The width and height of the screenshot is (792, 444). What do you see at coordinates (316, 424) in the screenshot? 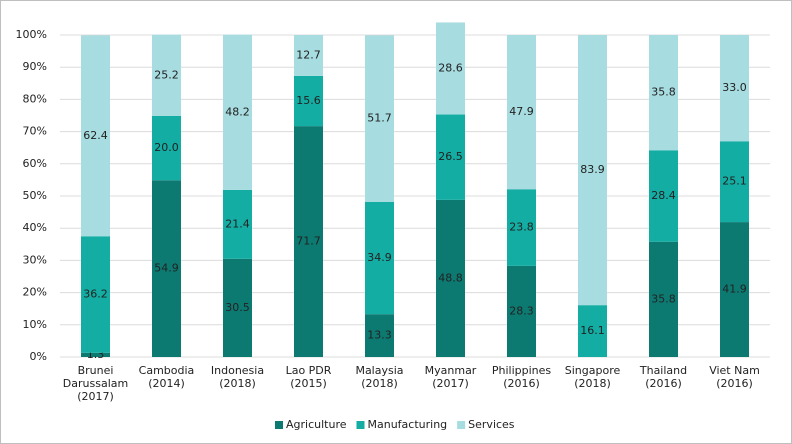
I see `legend-label: Agriculture` at bounding box center [316, 424].